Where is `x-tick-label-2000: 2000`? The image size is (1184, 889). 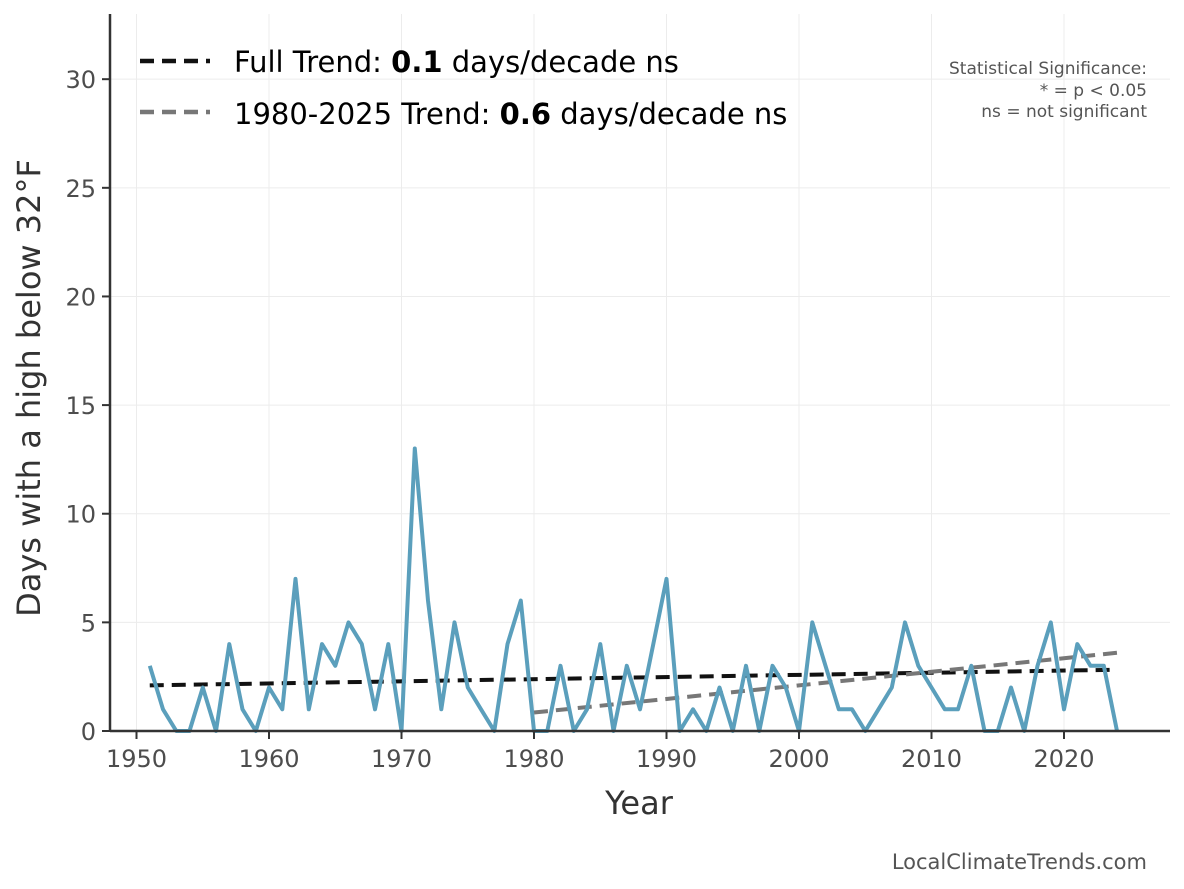
x-tick-label-2000: 2000 is located at coordinates (798, 759).